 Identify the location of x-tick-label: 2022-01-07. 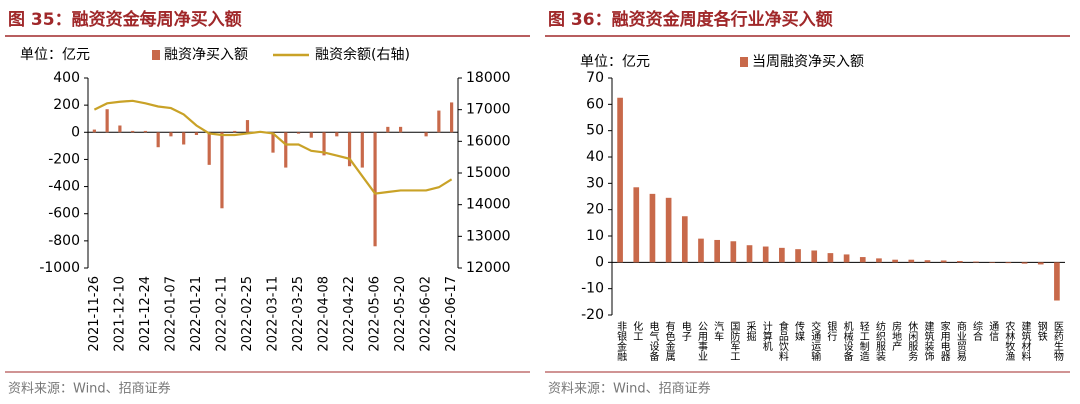
(170, 314).